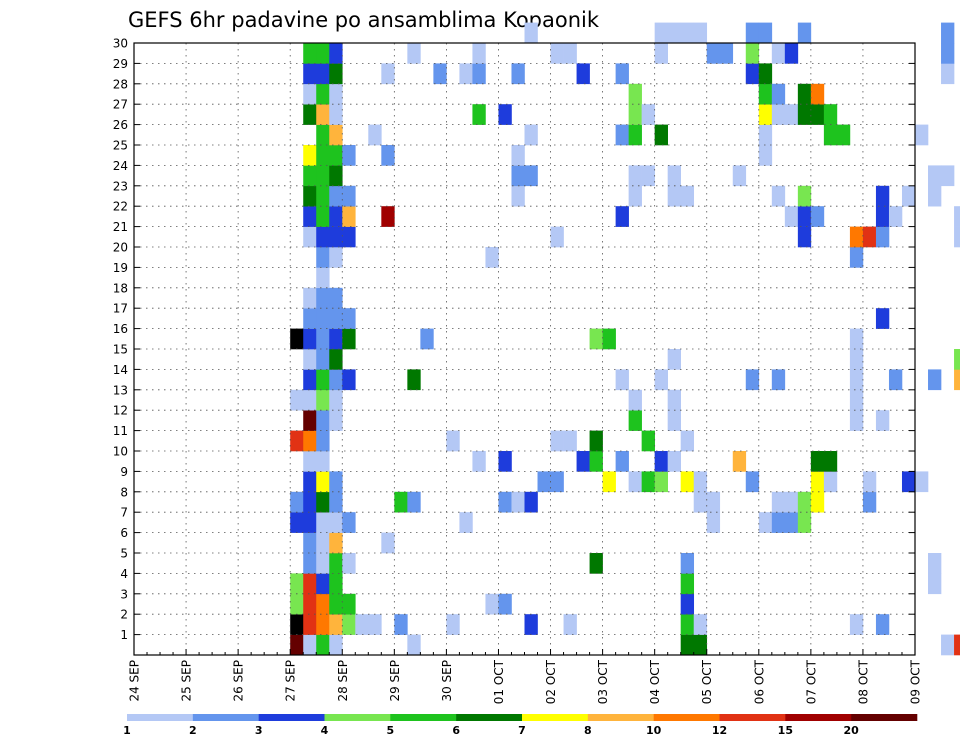 The image size is (960, 742). What do you see at coordinates (120, 146) in the screenshot?
I see `y-tick-label: 25` at bounding box center [120, 146].